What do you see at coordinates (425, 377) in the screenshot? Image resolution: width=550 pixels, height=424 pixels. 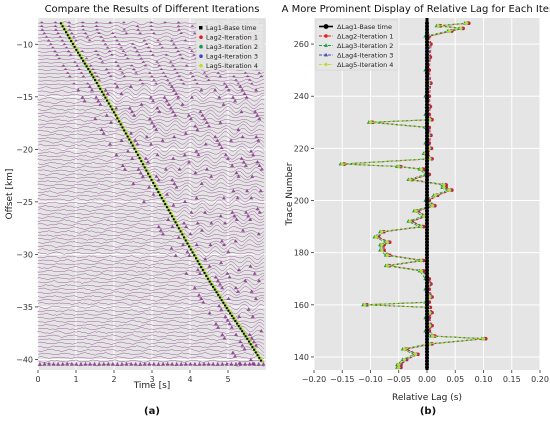 I see `chart-b-x-ticks: −0.20 −0.15 −0.10 −0.05 0.00 0.05 0.10 0.15 0.20` at bounding box center [425, 377].